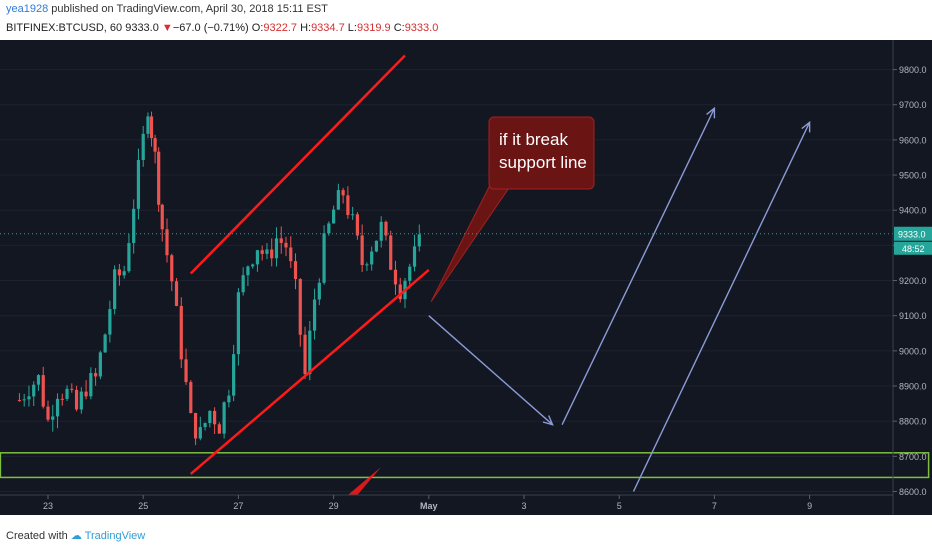 The width and height of the screenshot is (932, 550). What do you see at coordinates (373, 28) in the screenshot?
I see `low-value: 9319.9` at bounding box center [373, 28].